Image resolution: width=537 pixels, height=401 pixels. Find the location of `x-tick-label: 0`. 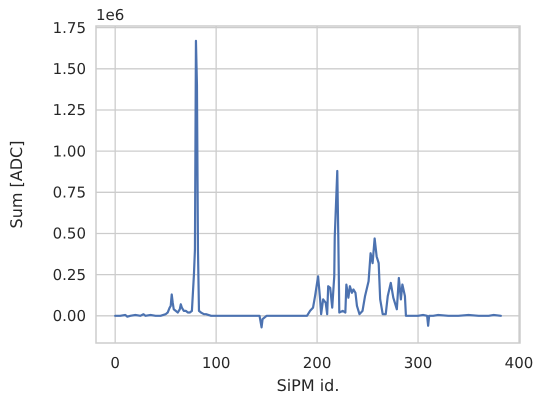

x-tick-label: 0 is located at coordinates (115, 363).